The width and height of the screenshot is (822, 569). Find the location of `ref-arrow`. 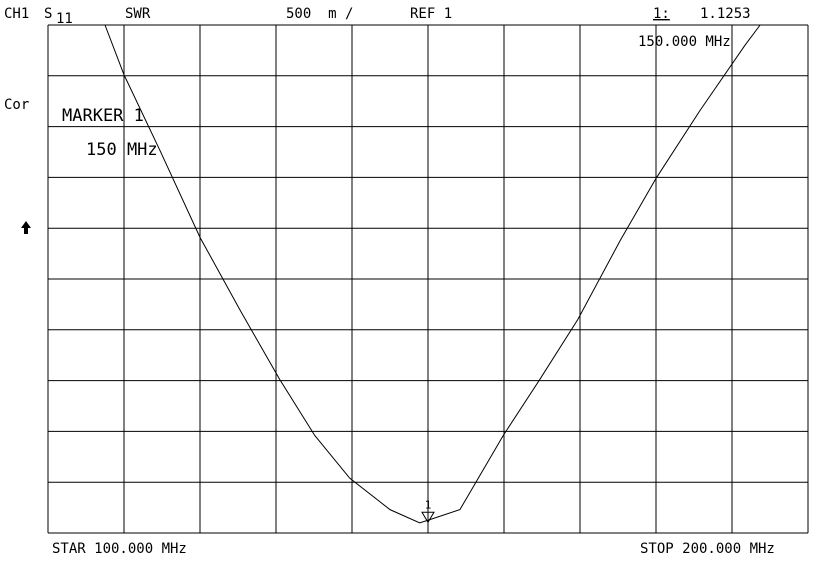

ref-arrow is located at coordinates (26, 227).